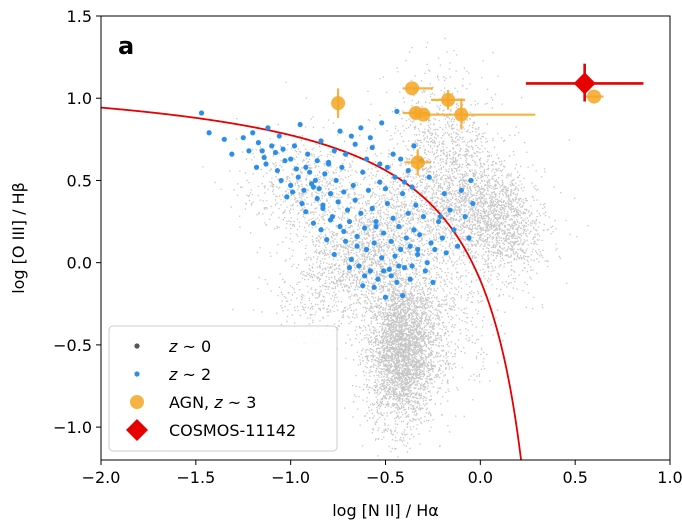 This screenshot has height=528, width=682. I want to click on agn-points, so click(467, 128).